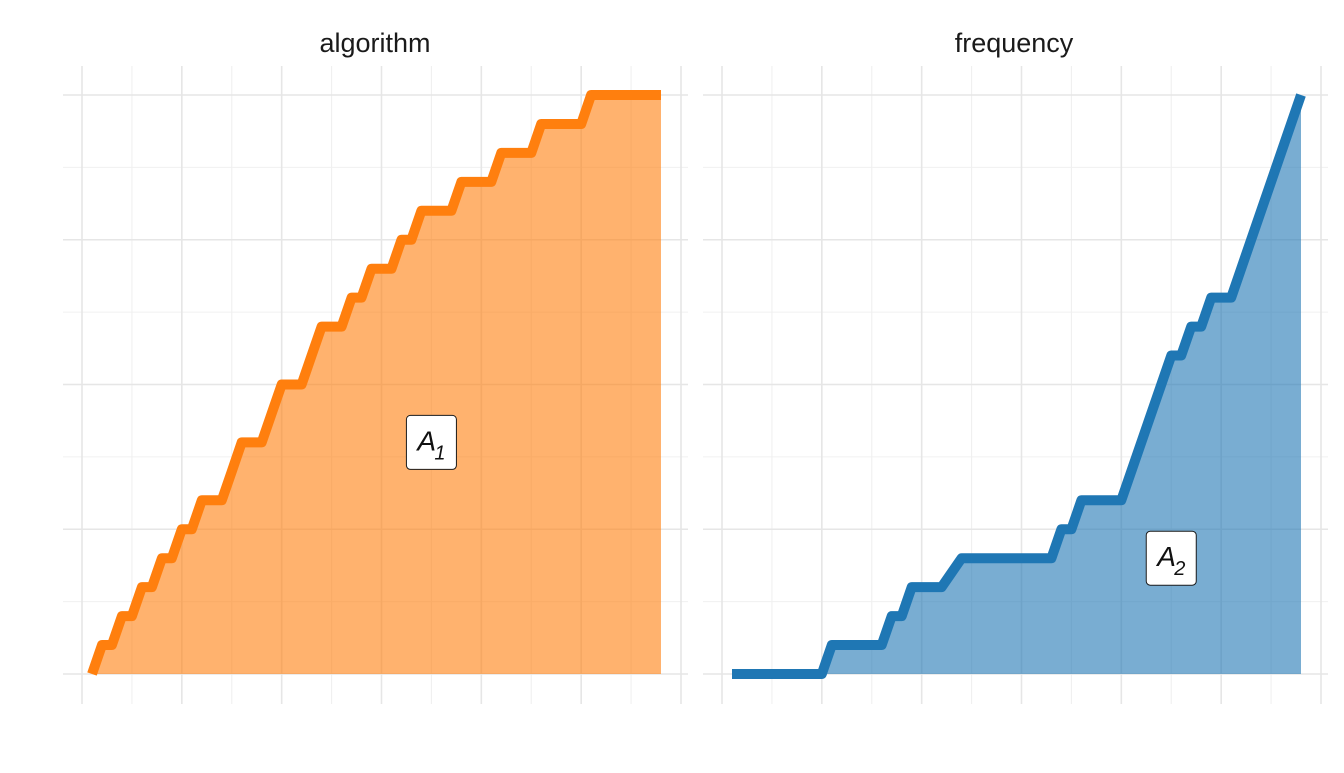  What do you see at coordinates (374, 43) in the screenshot?
I see `panel-title-algorithm: algorithm` at bounding box center [374, 43].